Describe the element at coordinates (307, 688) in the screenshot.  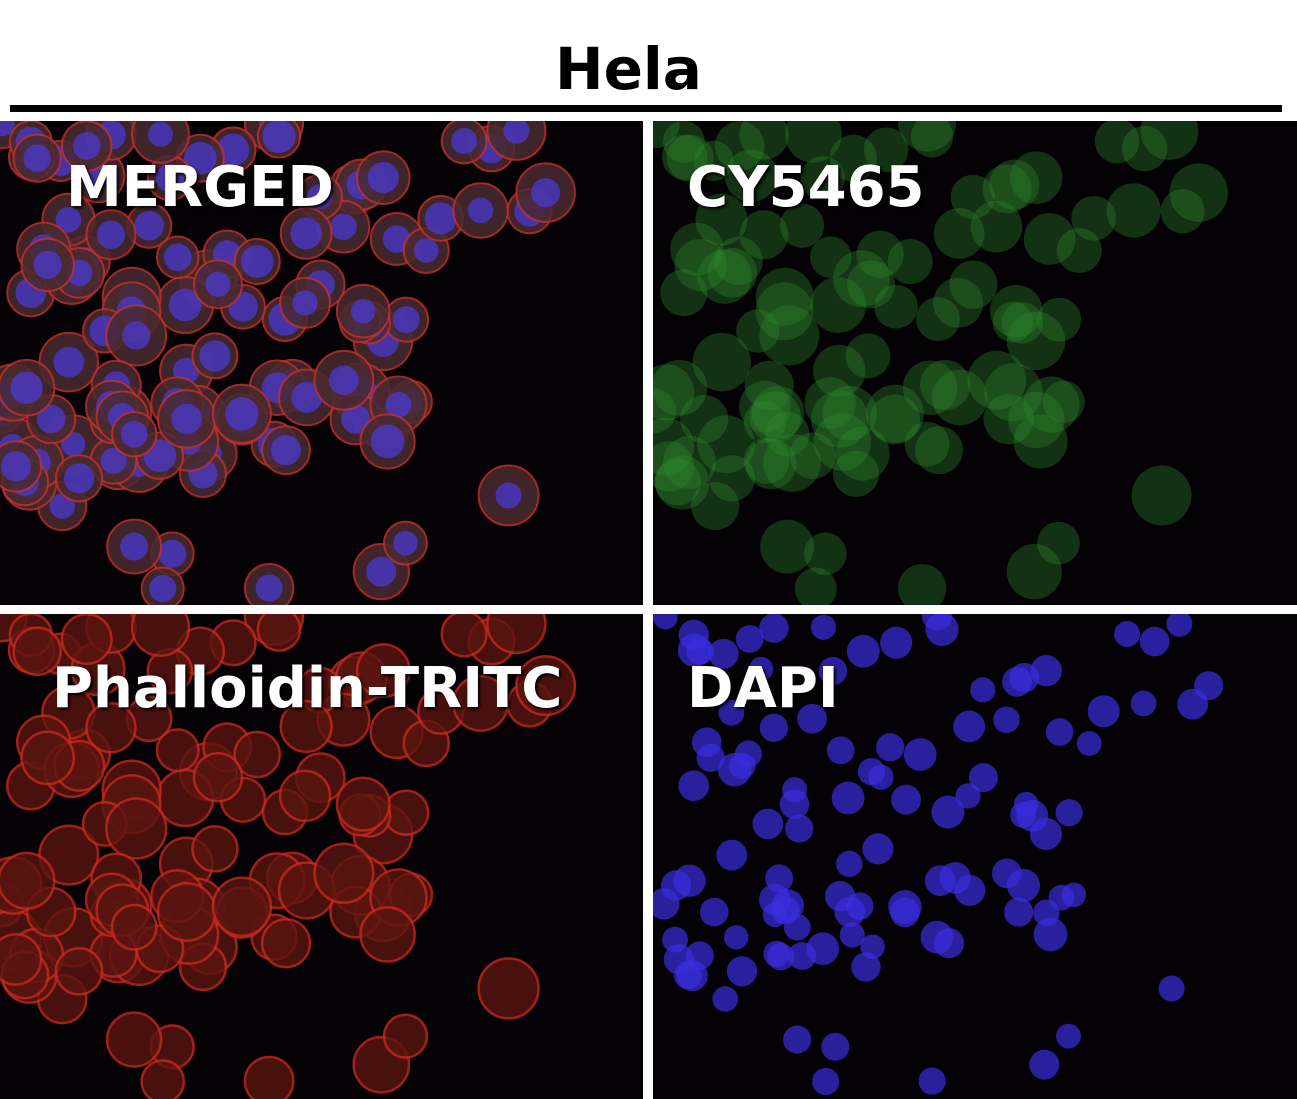
I see `panel-label-phalloidin: Phalloidin-TRITC` at that location.